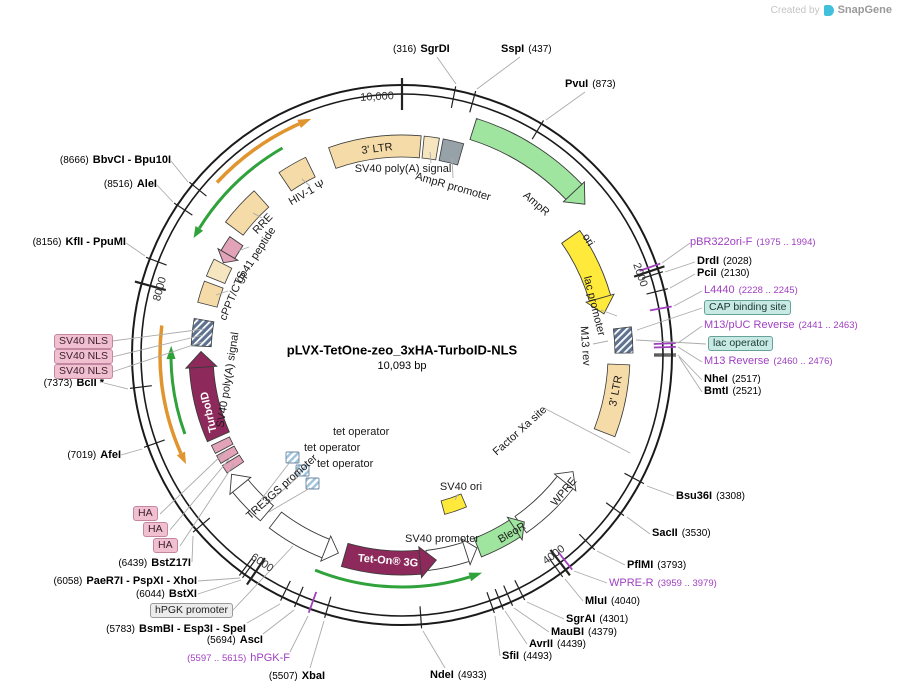  What do you see at coordinates (130, 184) in the screenshot?
I see `site-label-alei: (8516) AleI` at bounding box center [130, 184].